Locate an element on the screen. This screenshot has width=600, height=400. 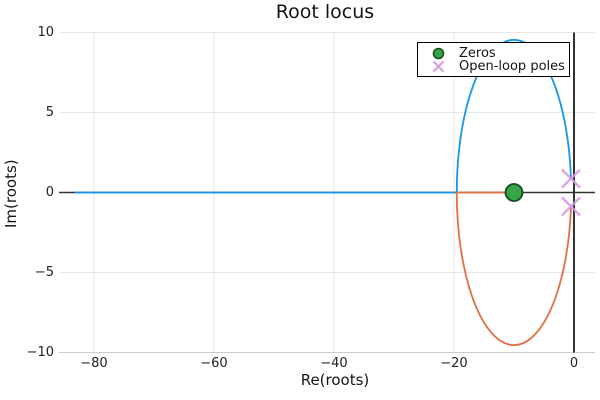
legend-item-label: Open-loop poles is located at coordinates (512, 66).